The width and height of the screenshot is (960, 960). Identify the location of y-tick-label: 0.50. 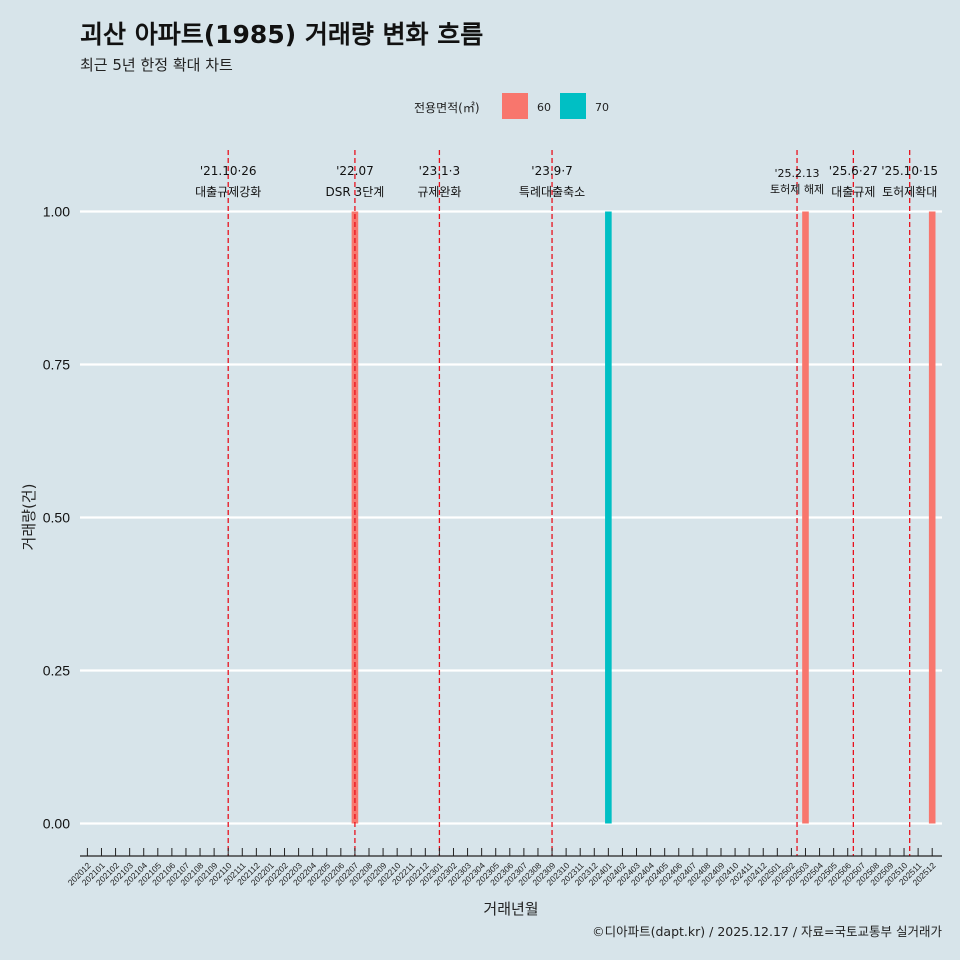
(56, 518).